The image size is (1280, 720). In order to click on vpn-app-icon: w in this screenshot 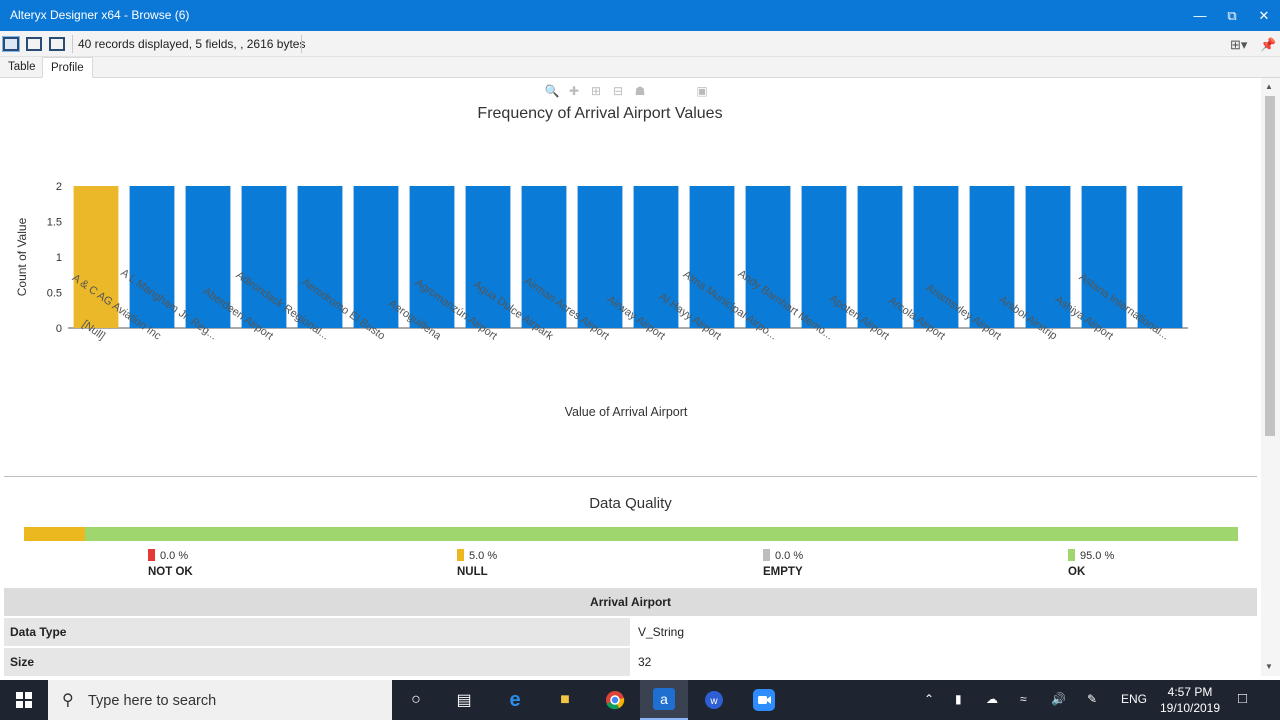, I will do `click(714, 700)`.